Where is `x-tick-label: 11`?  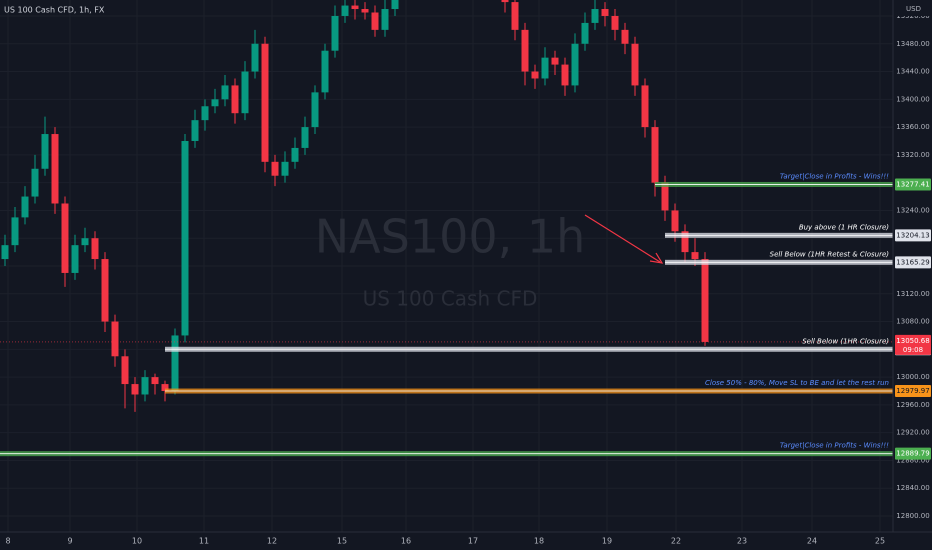
x-tick-label: 11 is located at coordinates (204, 541).